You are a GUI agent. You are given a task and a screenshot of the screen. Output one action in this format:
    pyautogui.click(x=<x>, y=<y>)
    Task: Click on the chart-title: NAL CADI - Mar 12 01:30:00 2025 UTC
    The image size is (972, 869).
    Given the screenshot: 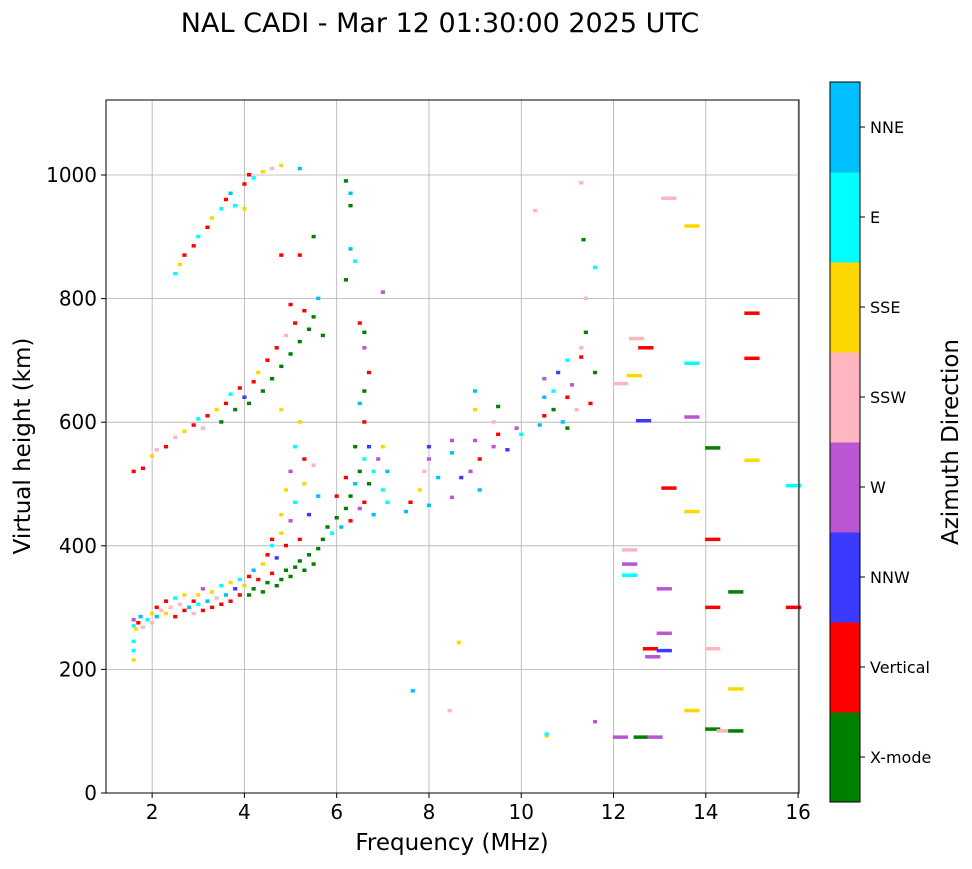 What is the action you would take?
    pyautogui.click(x=440, y=23)
    